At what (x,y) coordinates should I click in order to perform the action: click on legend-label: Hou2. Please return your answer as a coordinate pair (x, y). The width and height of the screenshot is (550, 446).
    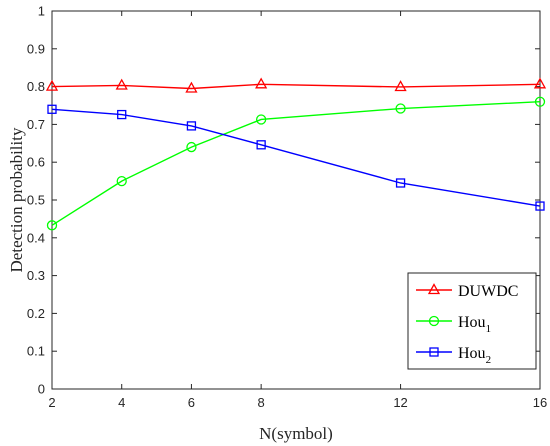
    Looking at the image, I should click on (474, 355).